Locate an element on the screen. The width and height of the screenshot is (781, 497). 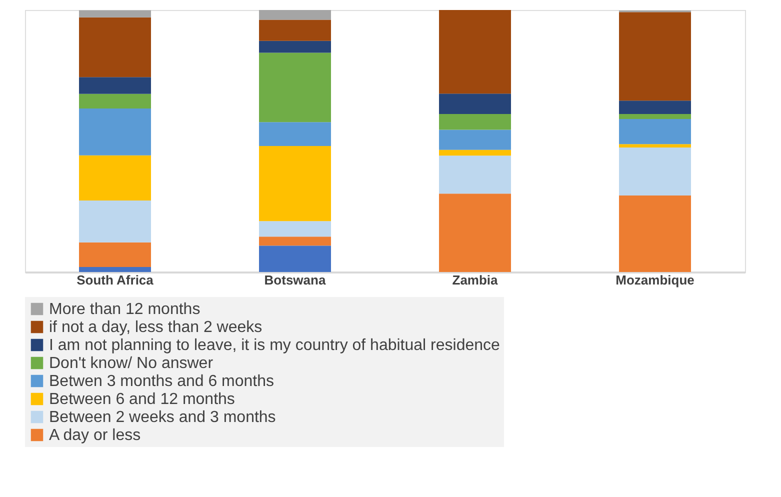
legend-label: More than 12 months is located at coordinates (124, 309).